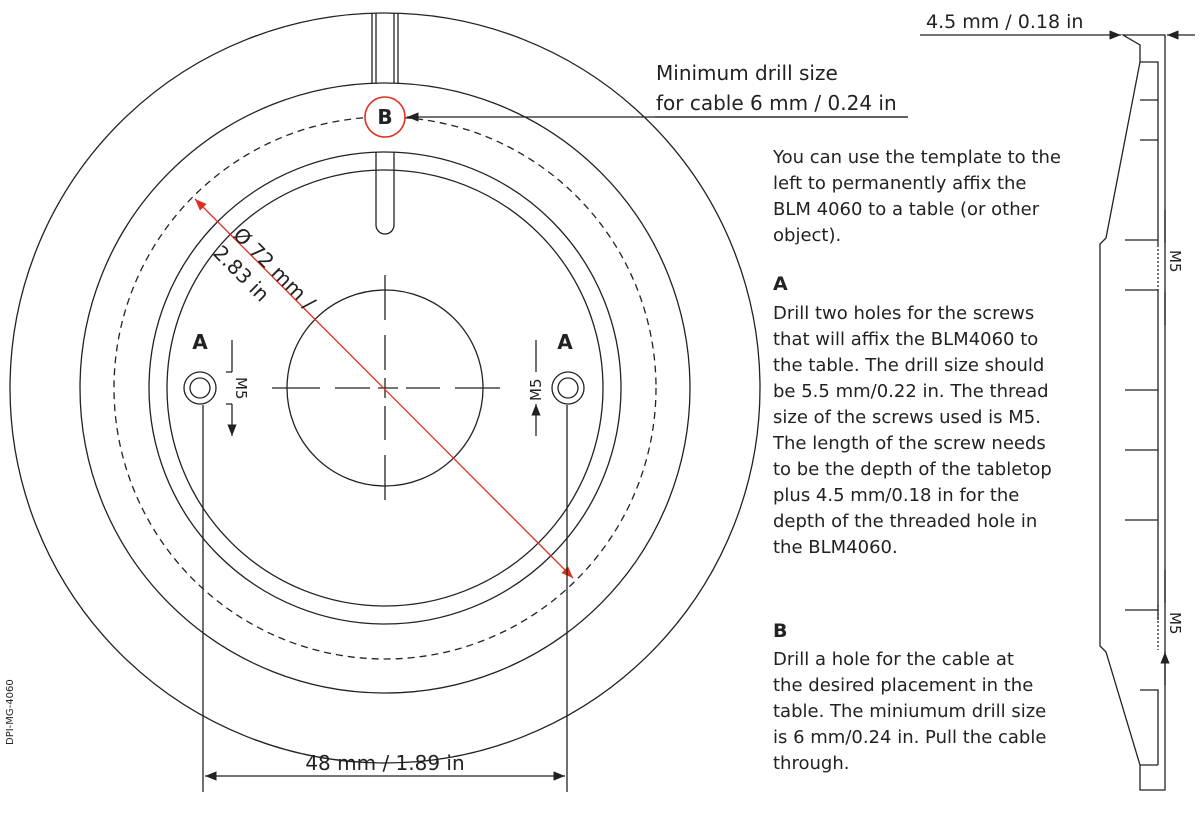 The width and height of the screenshot is (1201, 820). What do you see at coordinates (385, 598) in the screenshot?
I see `extension-lines` at bounding box center [385, 598].